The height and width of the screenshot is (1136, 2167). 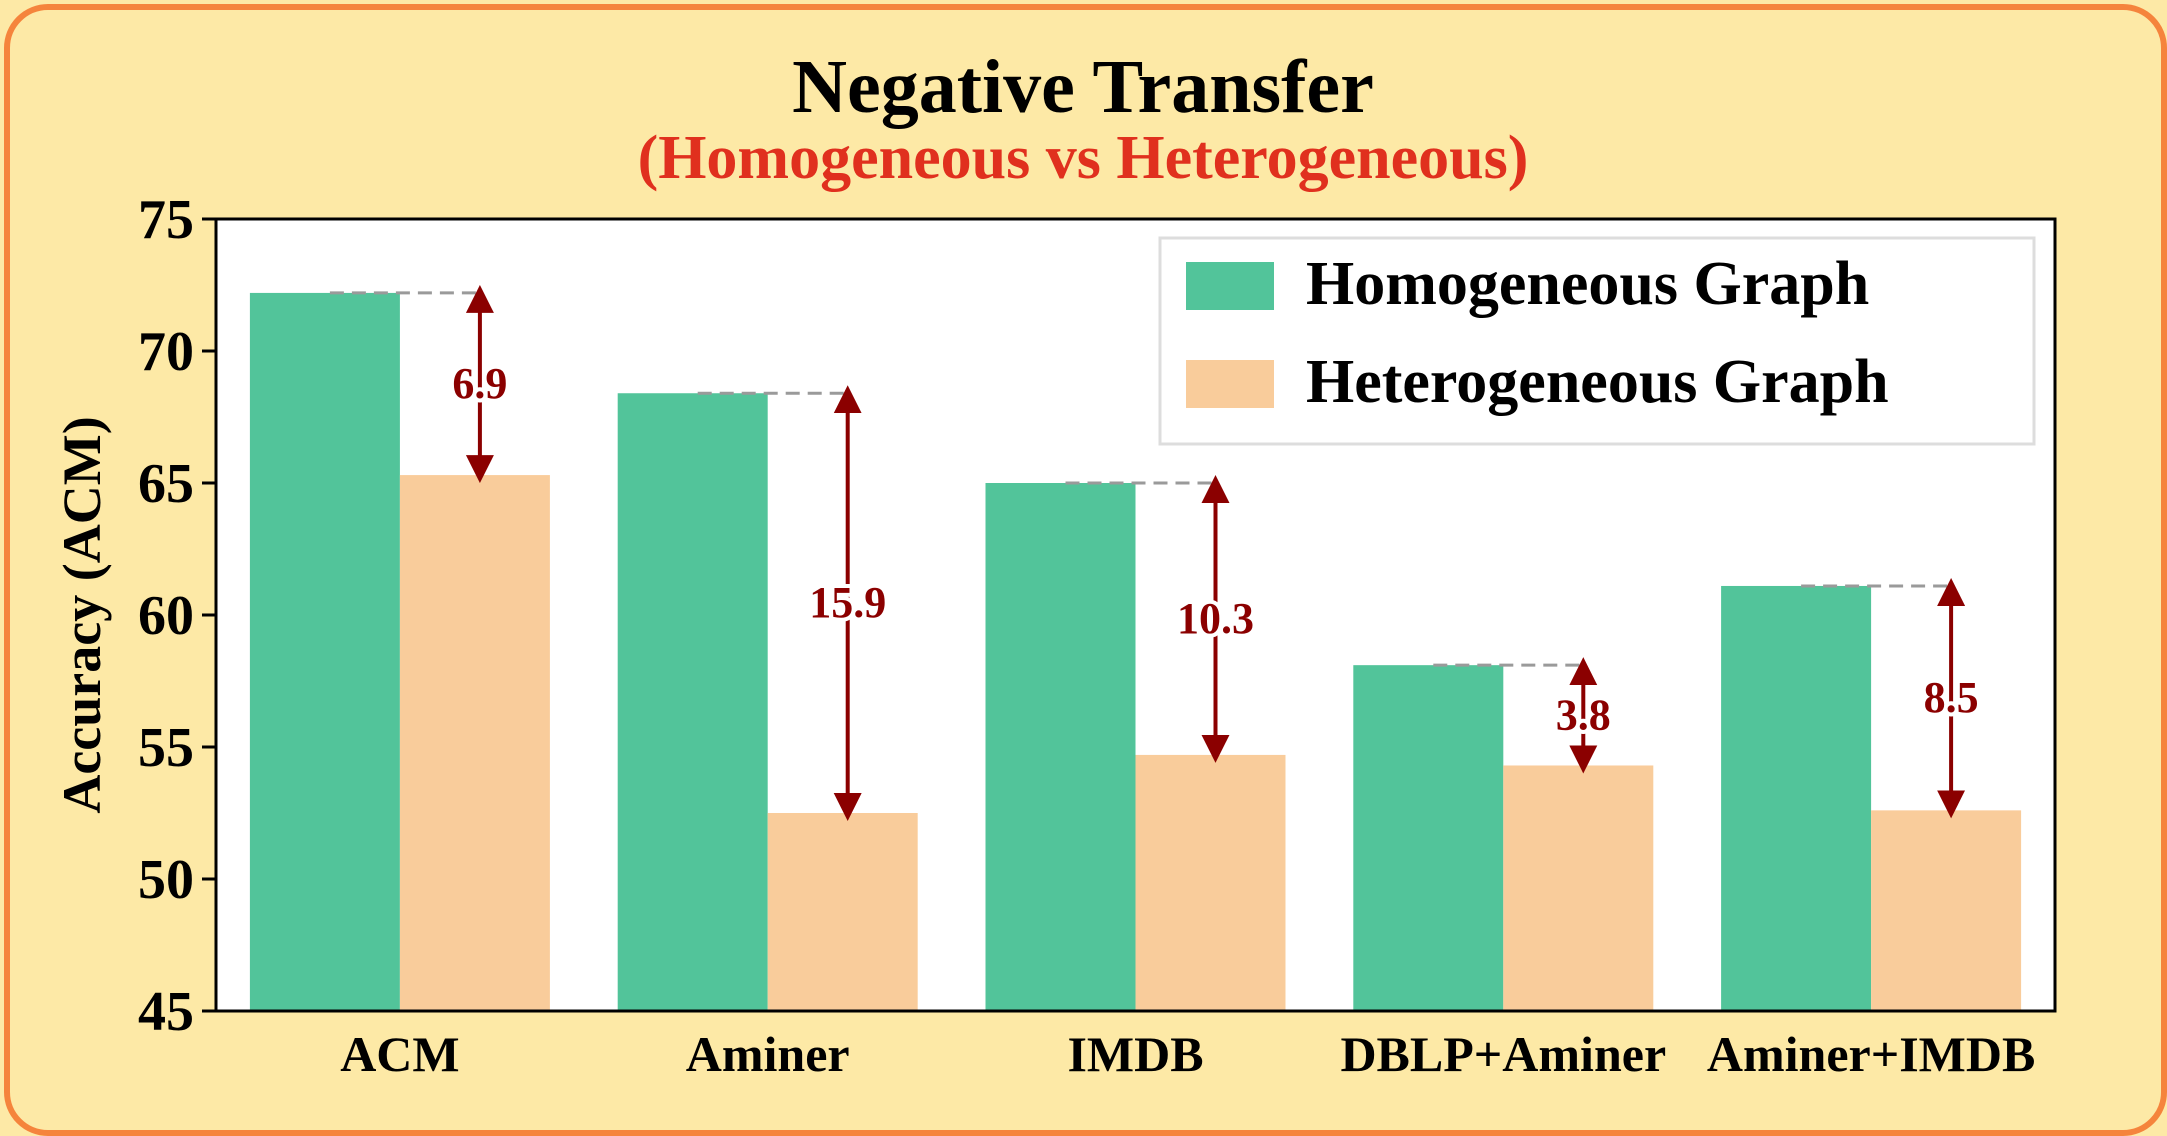 I want to click on y-tick-label: 70, so click(x=166, y=352).